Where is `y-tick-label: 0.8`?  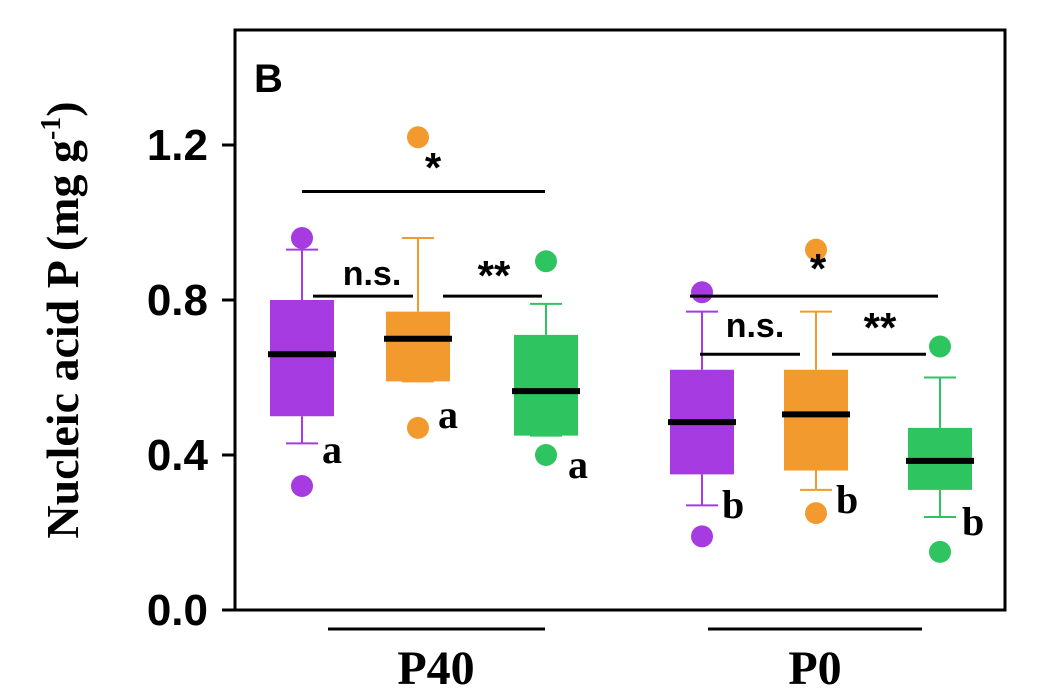 y-tick-label: 0.8 is located at coordinates (177, 300).